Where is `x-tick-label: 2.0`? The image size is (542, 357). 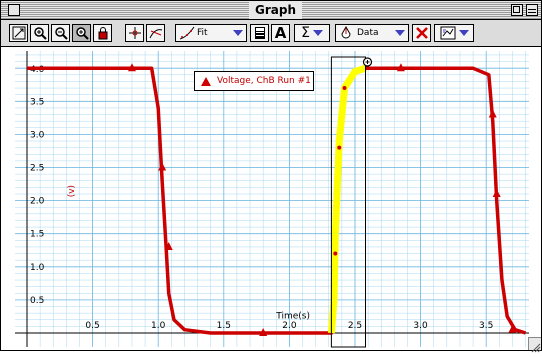 x-tick-label: 2.0 is located at coordinates (289, 326).